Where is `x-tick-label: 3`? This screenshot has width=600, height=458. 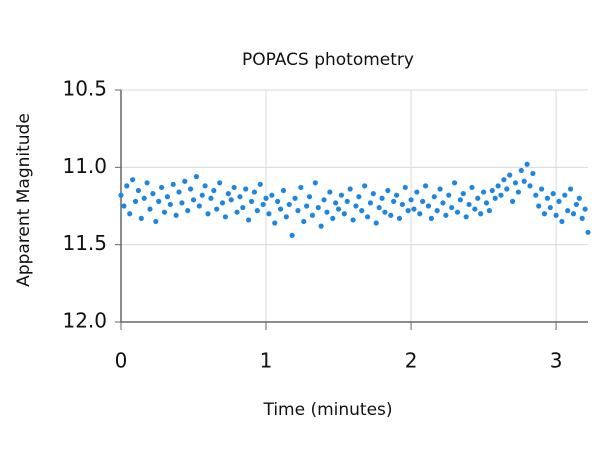
x-tick-label: 3 is located at coordinates (556, 361).